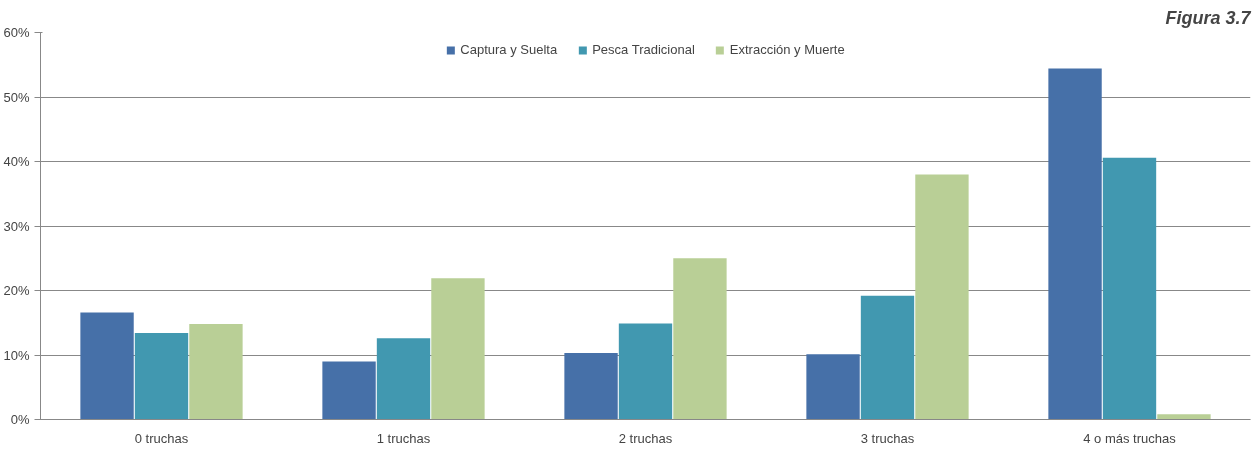 The height and width of the screenshot is (452, 1259). Describe the element at coordinates (161, 438) in the screenshot. I see `x-tick-label: 0 truchas` at that location.